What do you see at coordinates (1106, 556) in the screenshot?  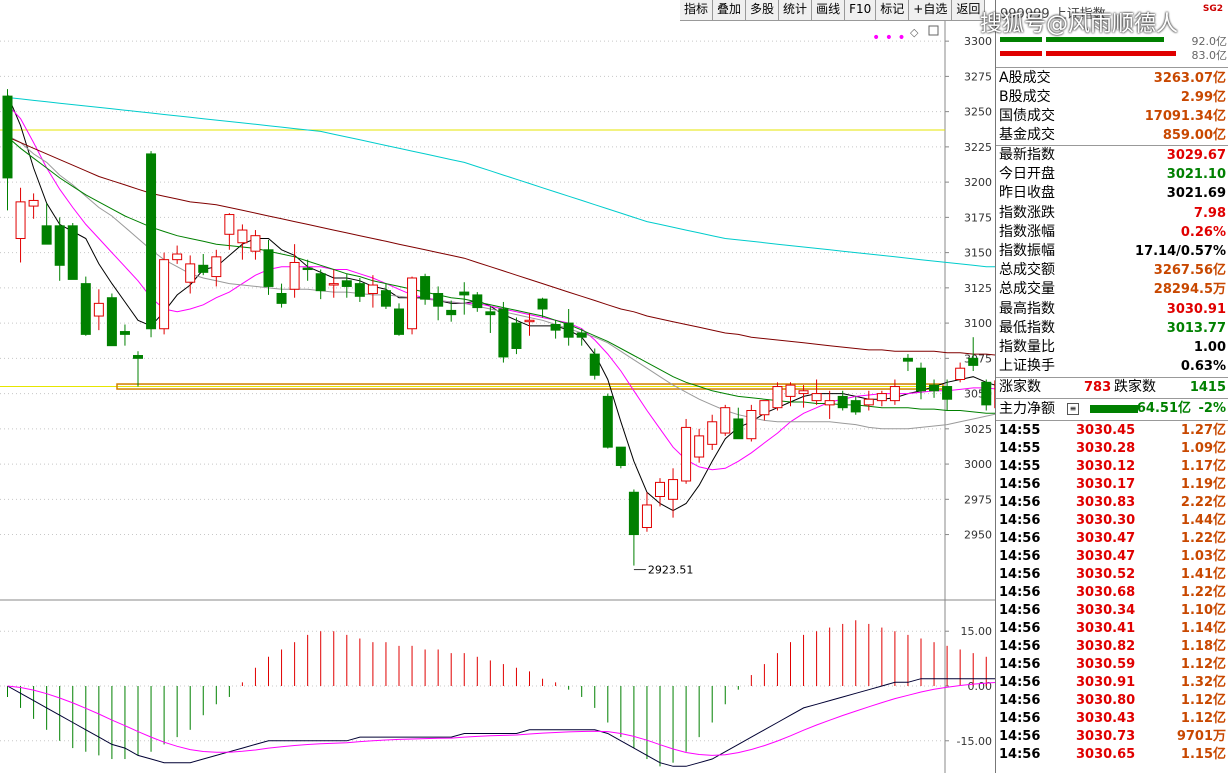 I see `tick-price: 3030.47` at bounding box center [1106, 556].